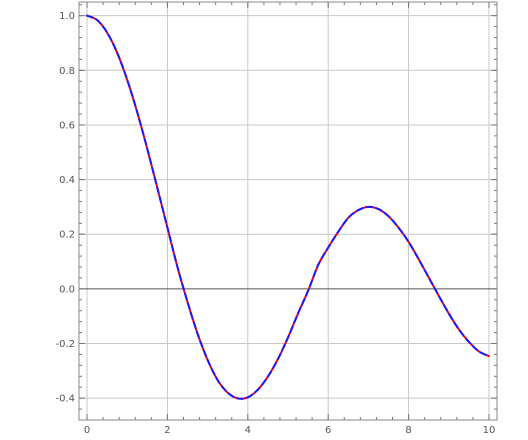  Describe the element at coordinates (248, 430) in the screenshot. I see `x-tick-label: 4` at that location.